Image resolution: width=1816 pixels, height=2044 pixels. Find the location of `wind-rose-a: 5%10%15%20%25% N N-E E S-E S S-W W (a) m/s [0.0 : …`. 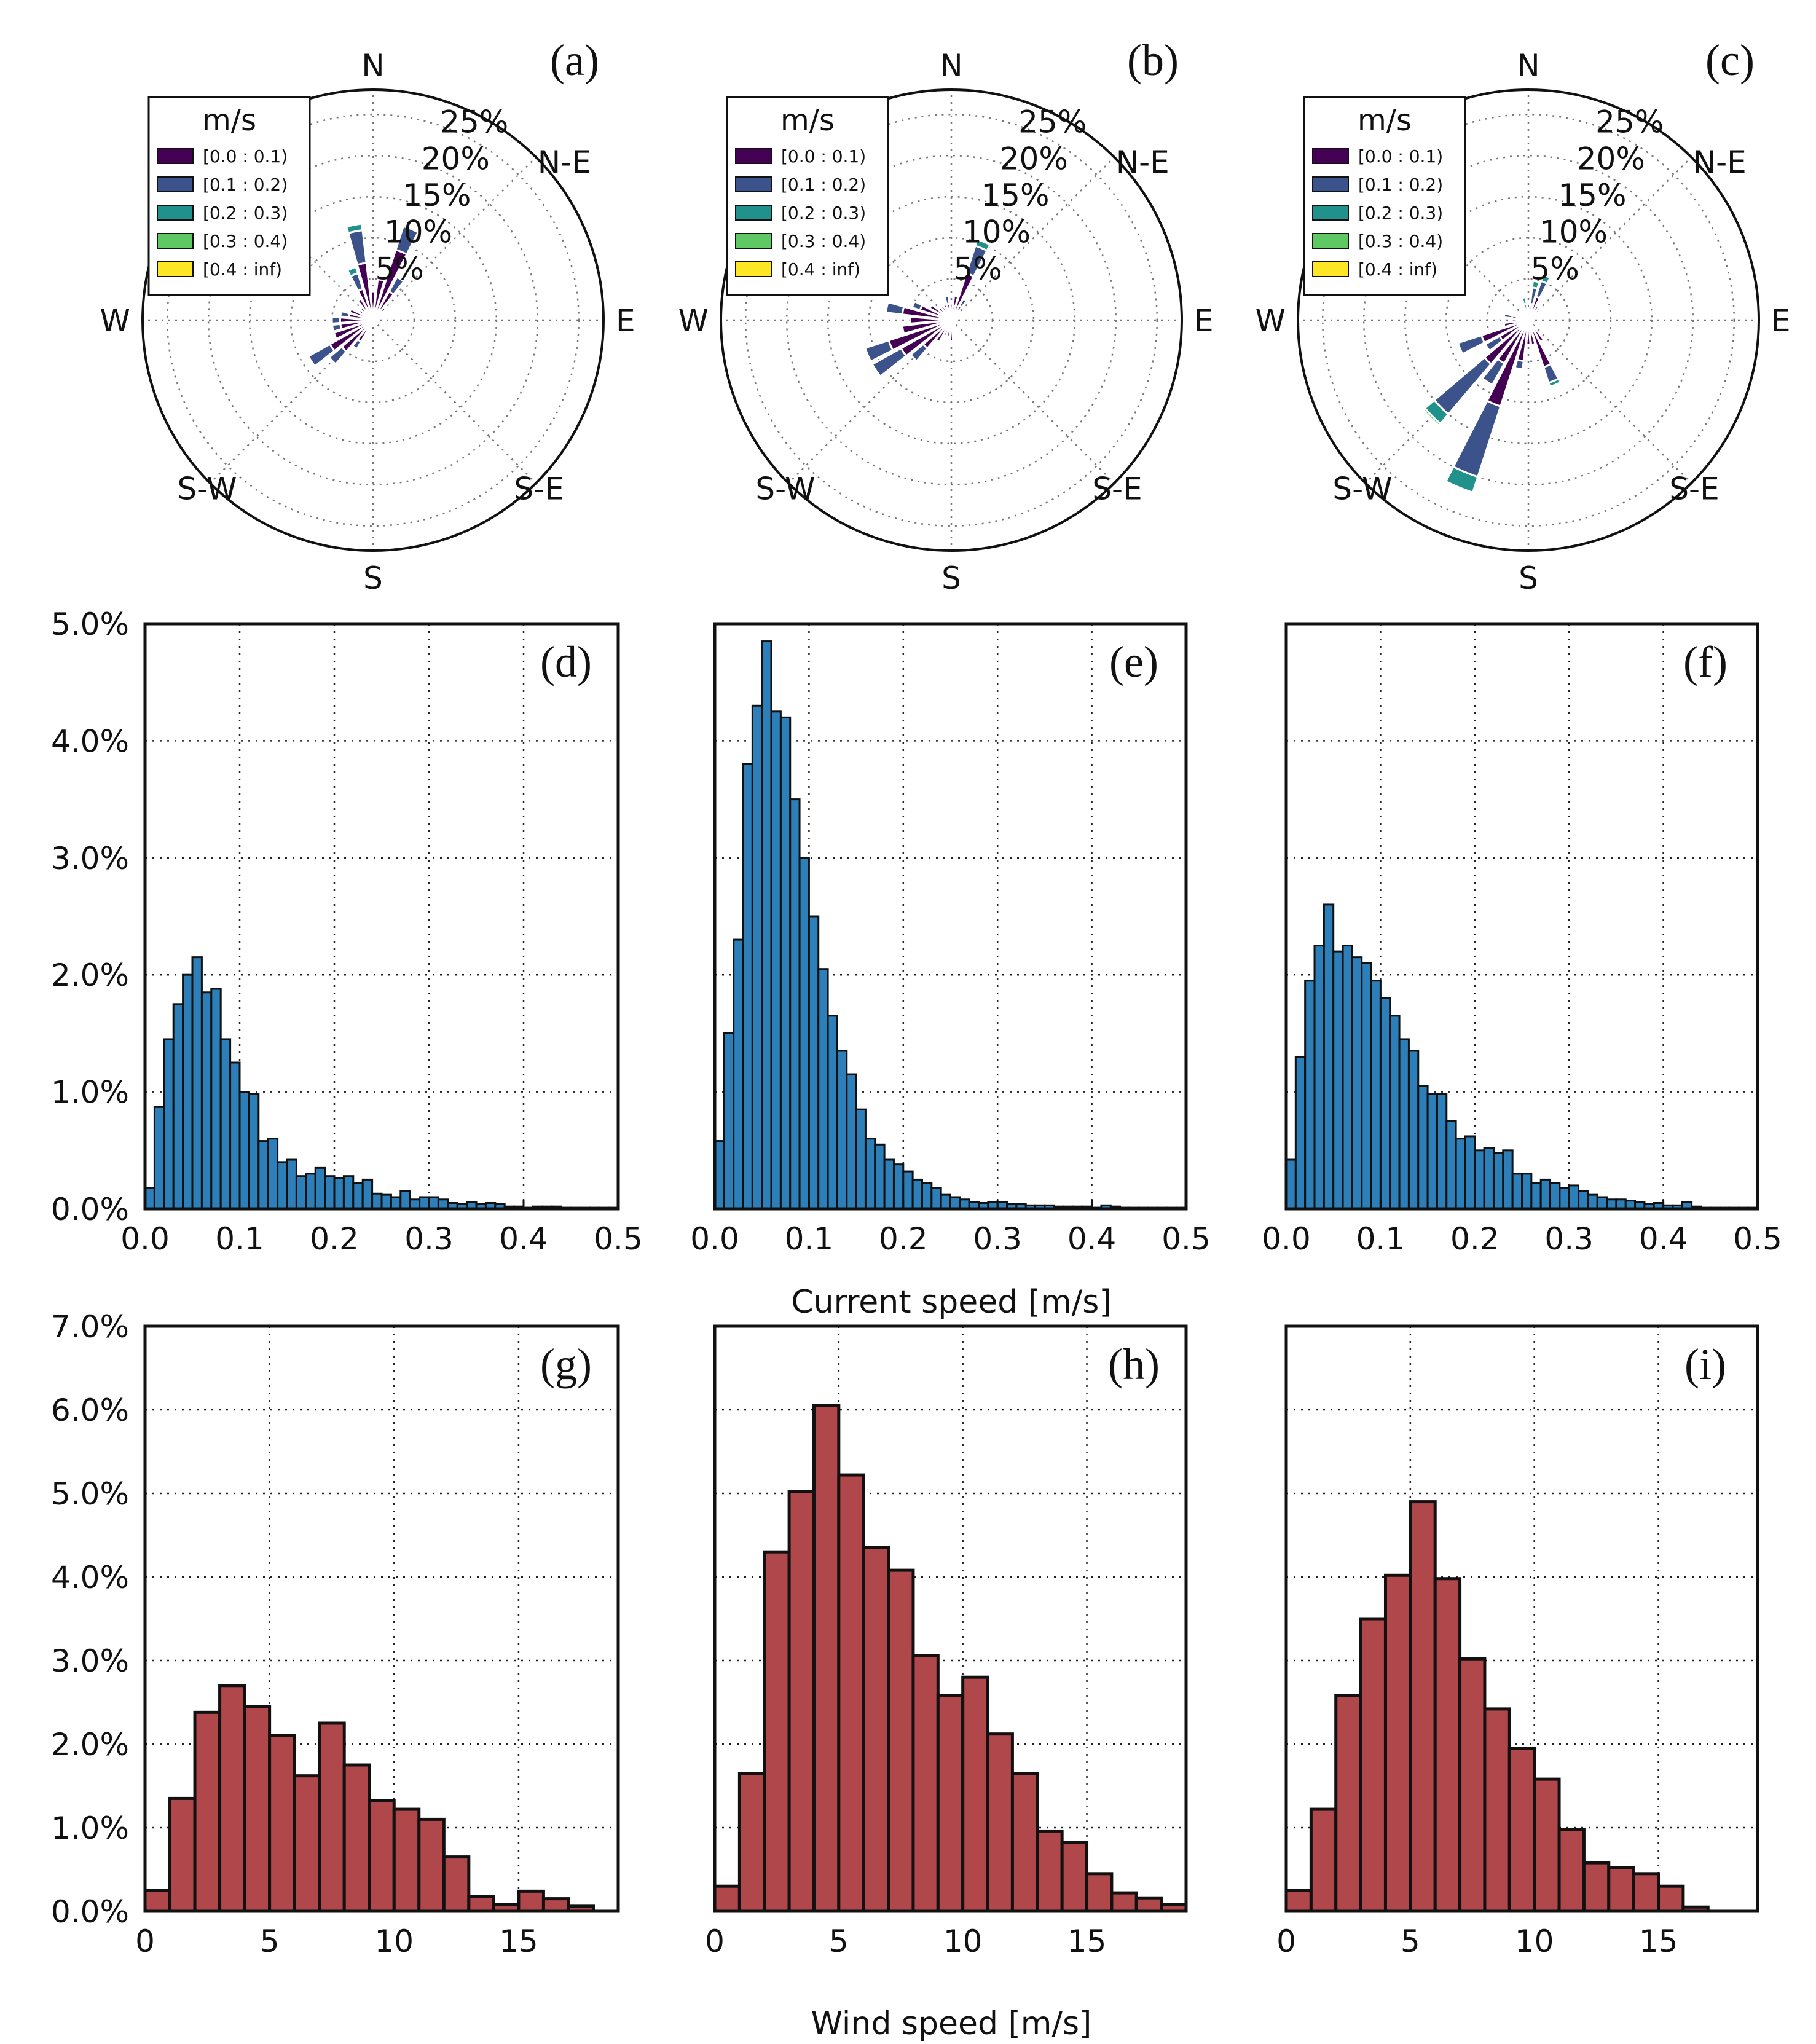

wind-rose-a: 5%10%15%20%25% N N-E E S-E S S-W W (a) m/s [0.0 : … is located at coordinates (367, 316).